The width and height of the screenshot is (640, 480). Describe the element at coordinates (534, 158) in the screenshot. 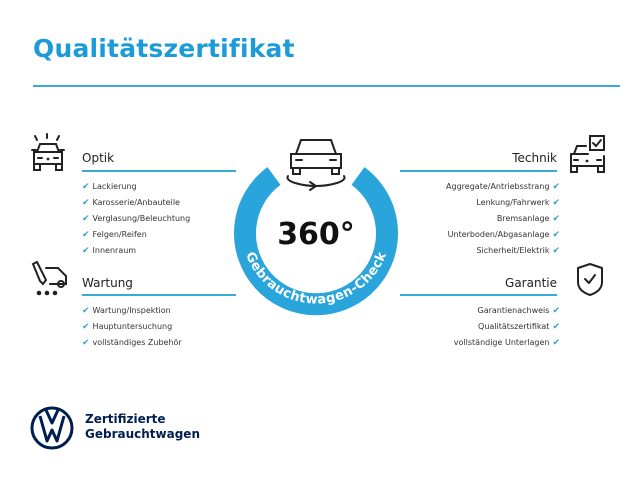

I see `section-title-technik: Technik` at that location.